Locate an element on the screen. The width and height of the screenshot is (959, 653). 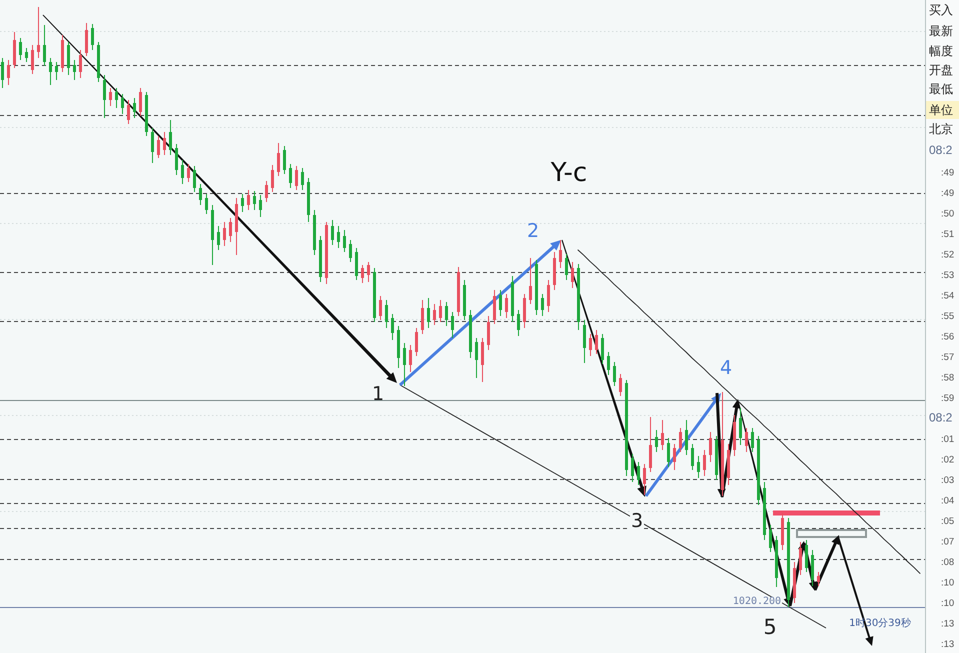
text: :52 is located at coordinates (947, 255).